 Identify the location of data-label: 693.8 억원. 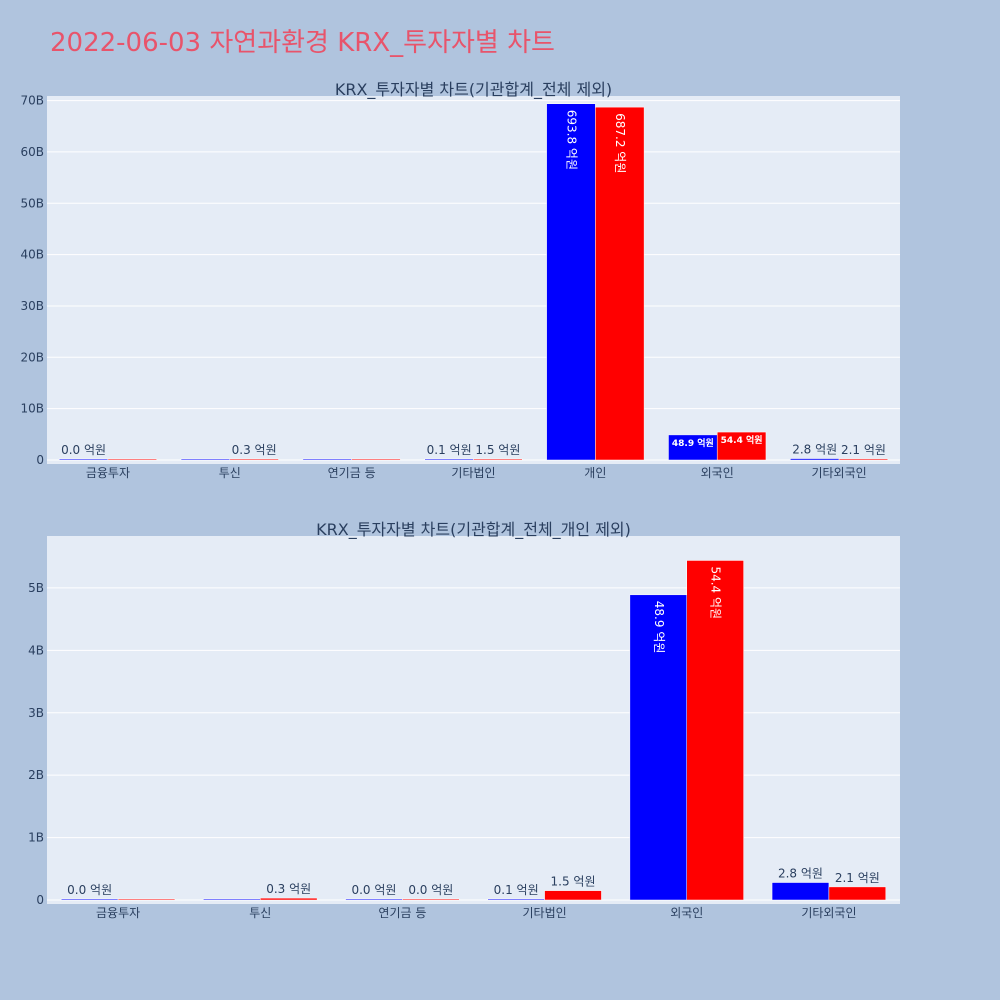
(571, 140).